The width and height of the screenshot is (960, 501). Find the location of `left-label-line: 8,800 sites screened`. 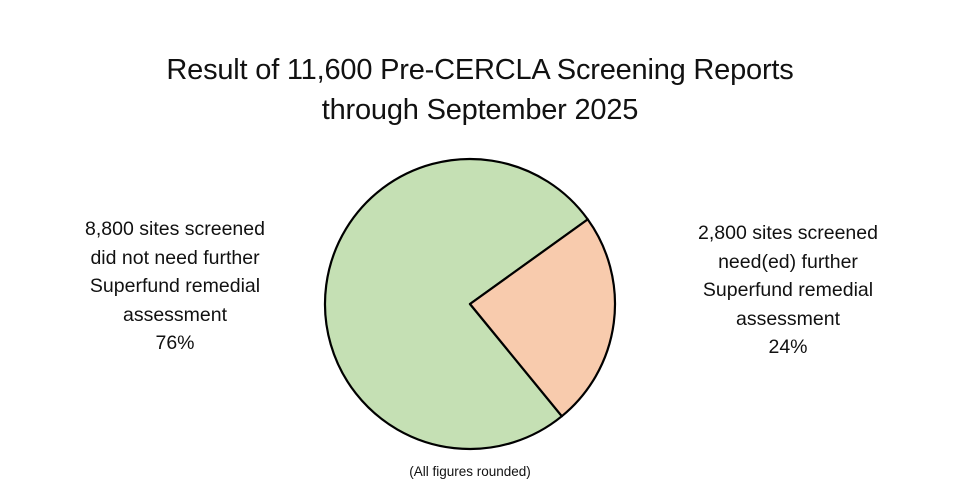

left-label-line: 8,800 sites screened is located at coordinates (175, 229).